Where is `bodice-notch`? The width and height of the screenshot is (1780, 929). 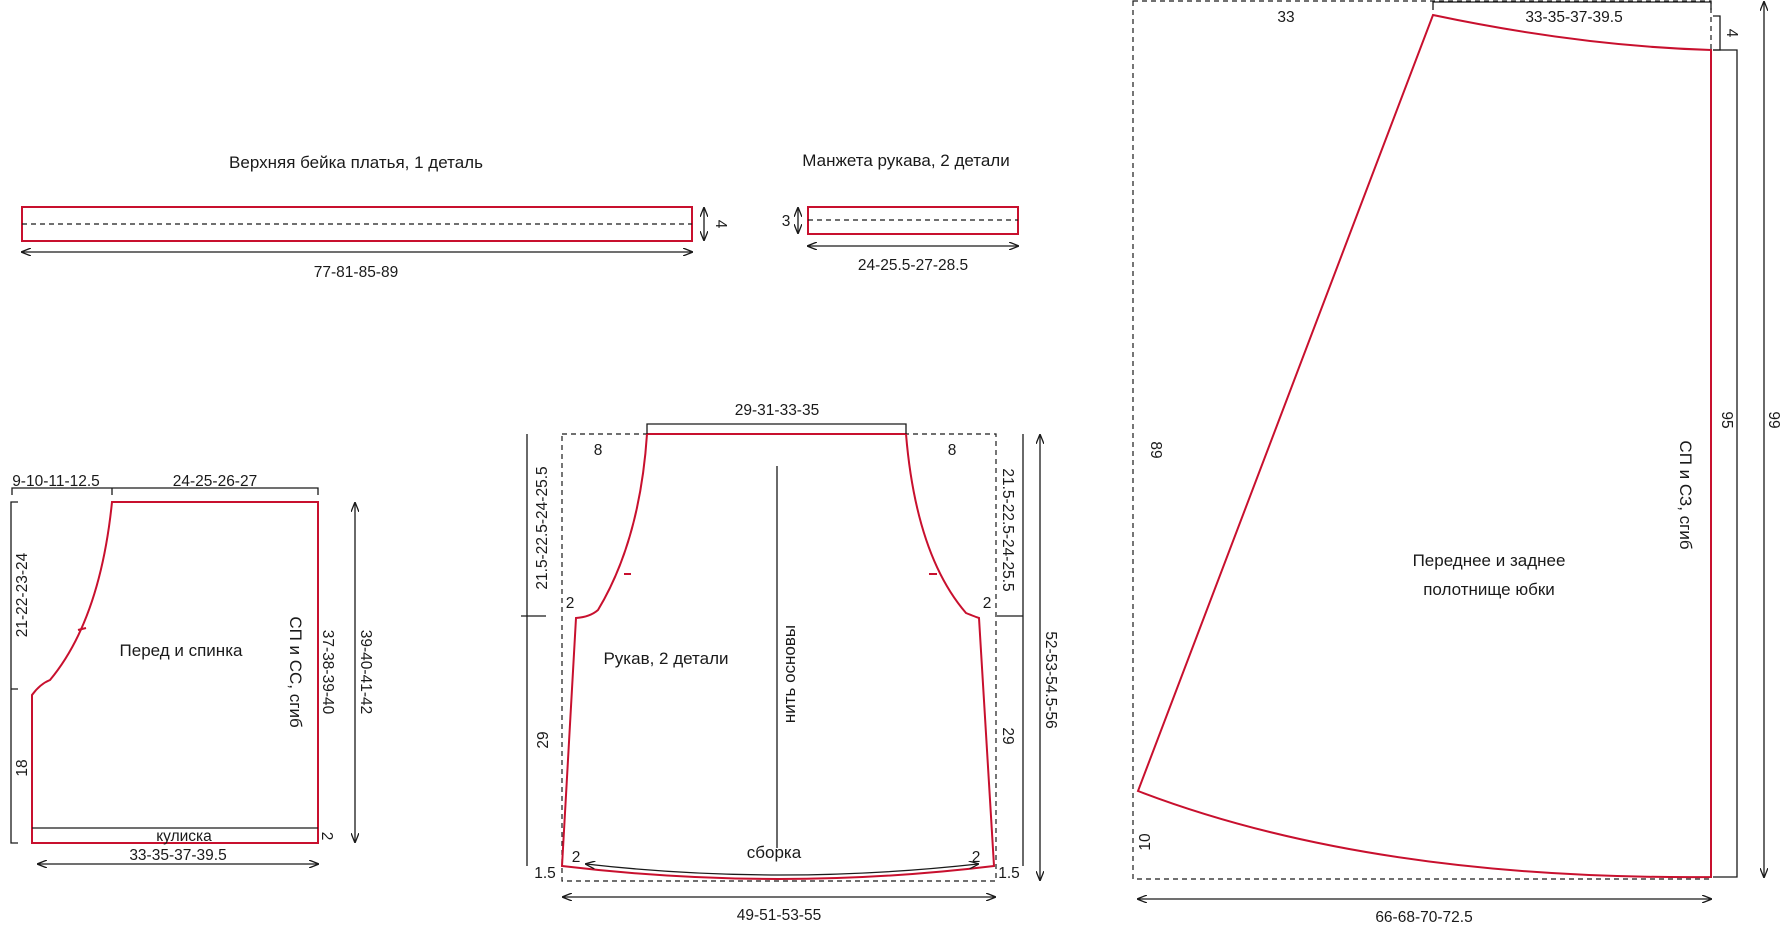
bodice-notch is located at coordinates (82, 629).